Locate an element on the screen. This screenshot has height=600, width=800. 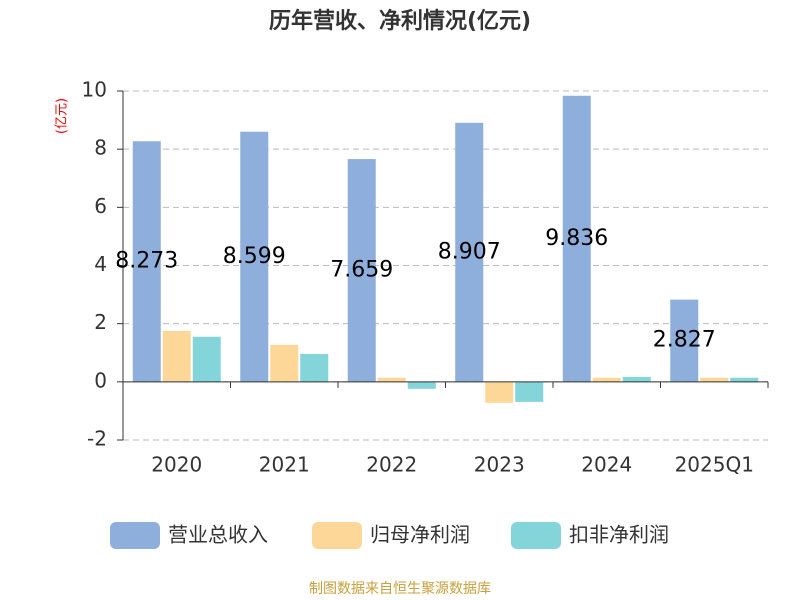
chart-title: 历年营收、净利情况(亿元) is located at coordinates (400, 21).